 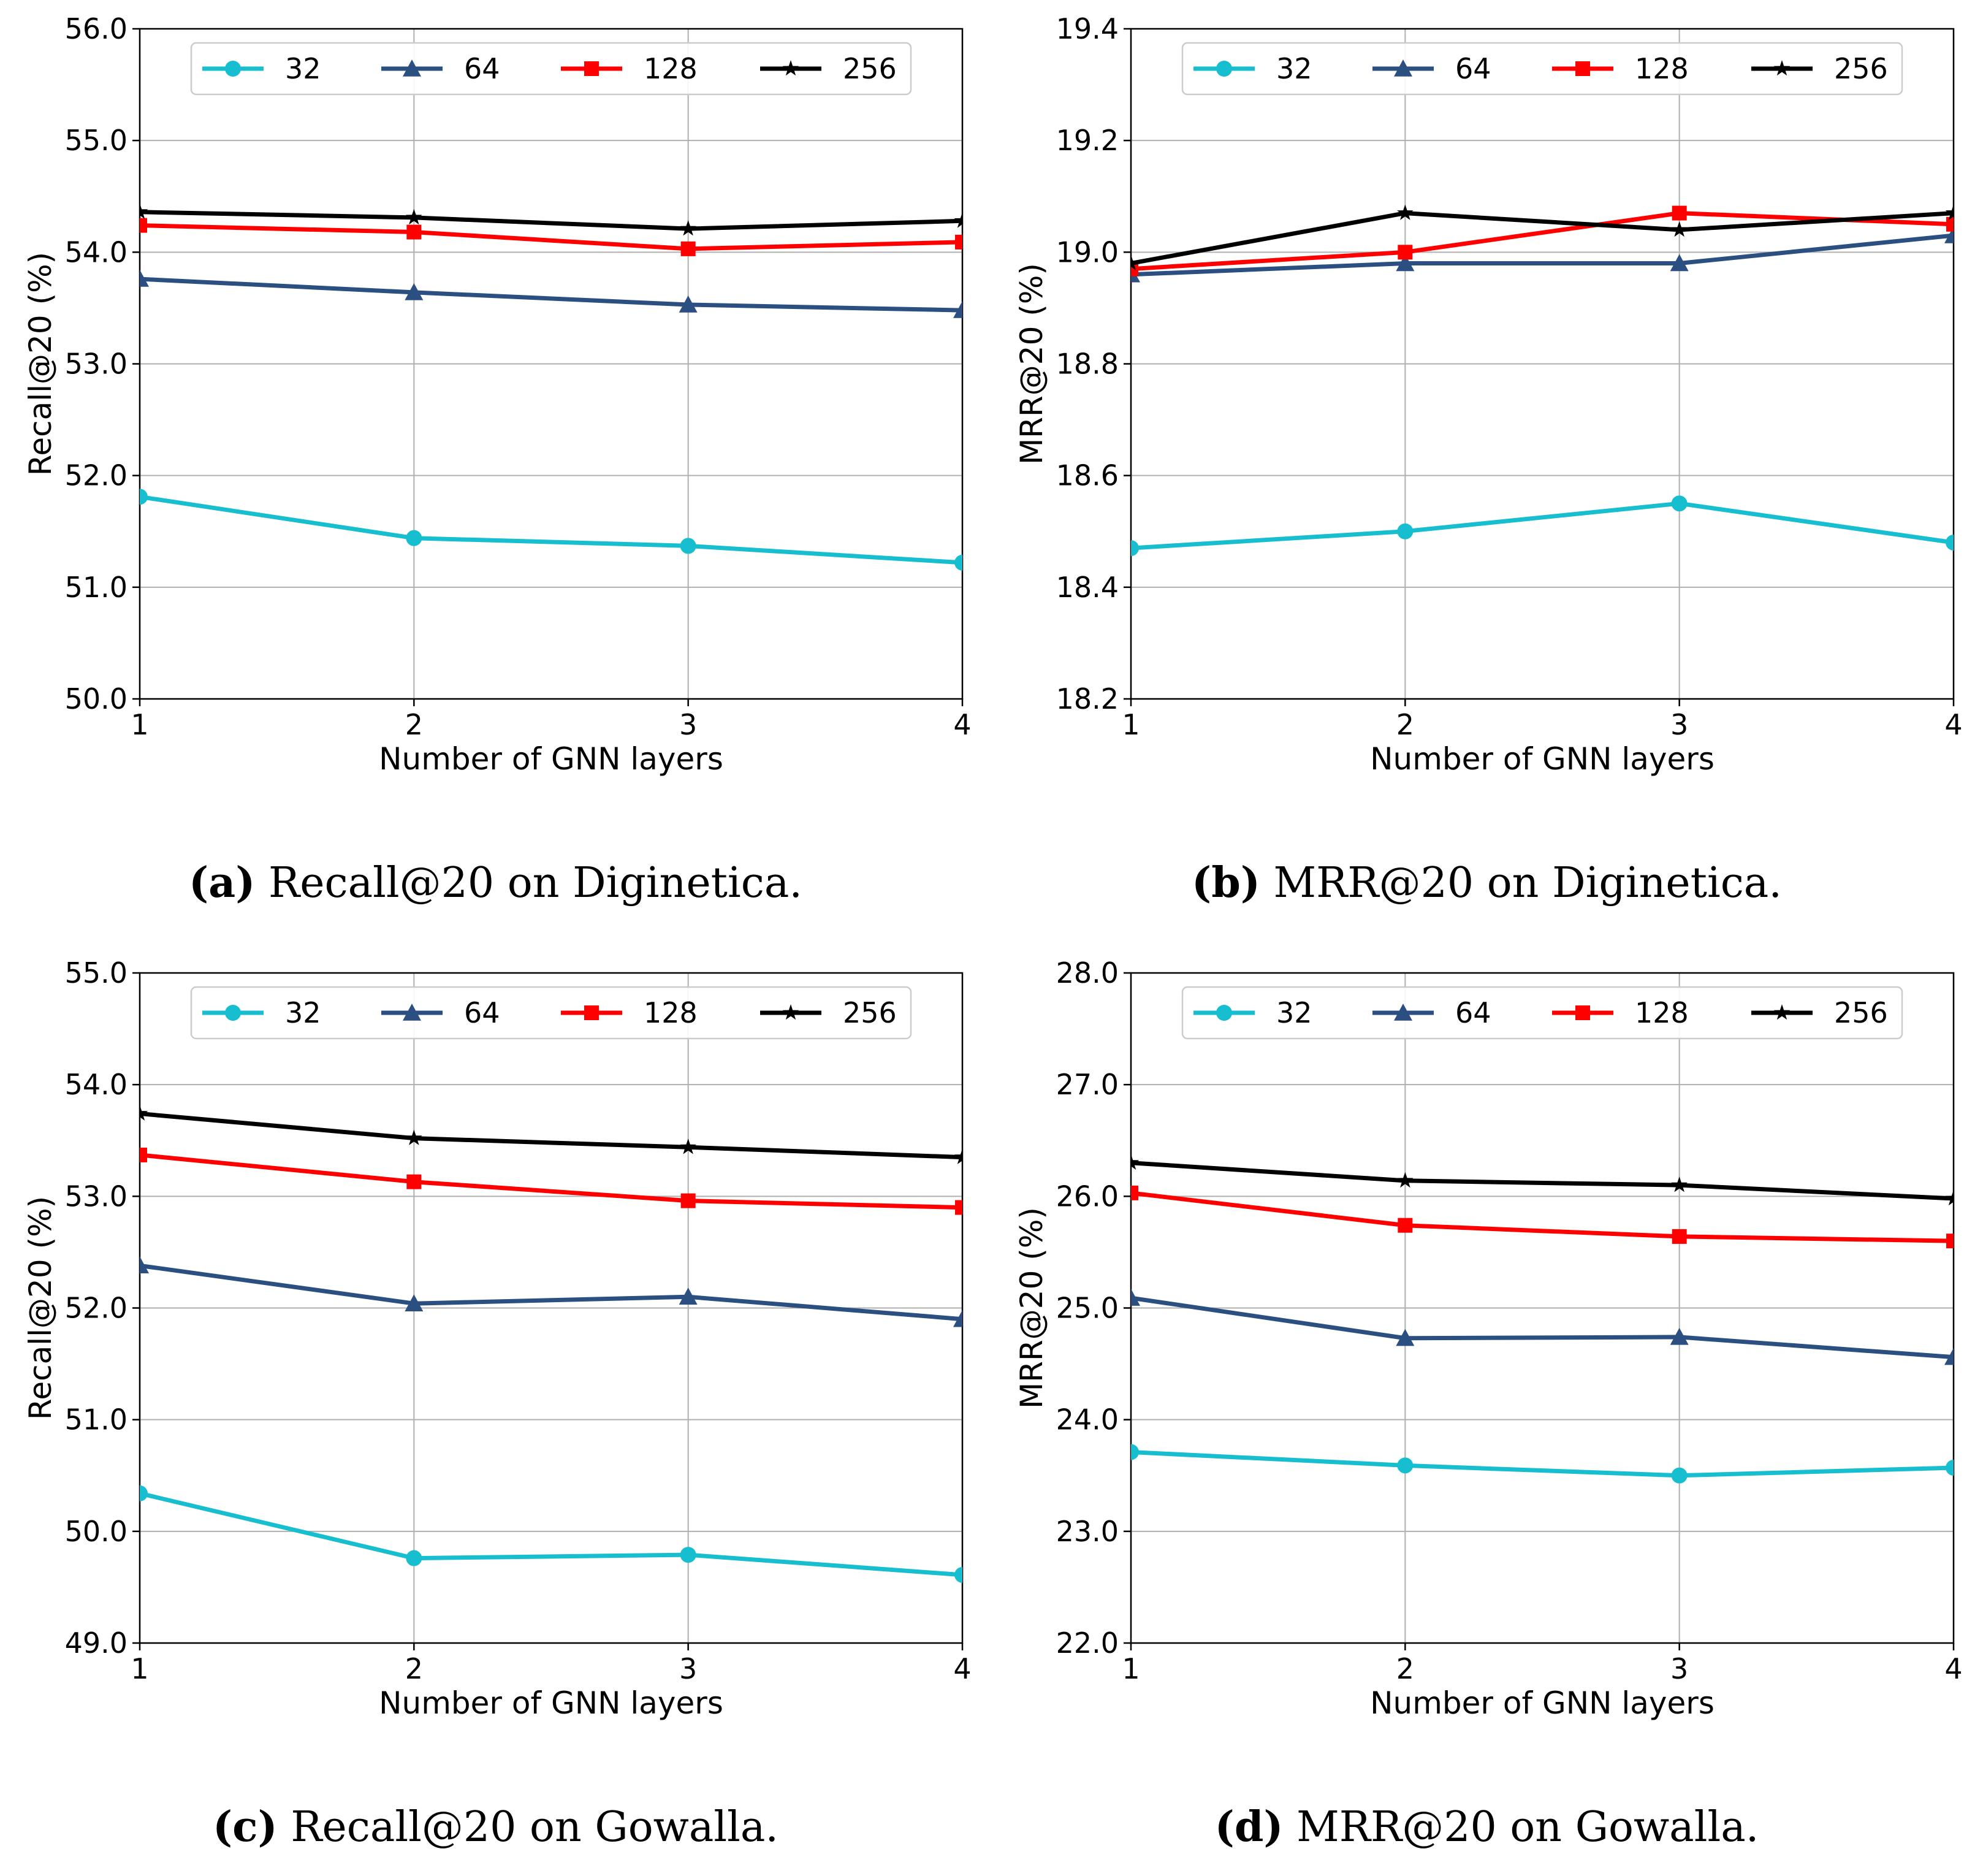 I want to click on legend-label: 32, so click(x=303, y=68).